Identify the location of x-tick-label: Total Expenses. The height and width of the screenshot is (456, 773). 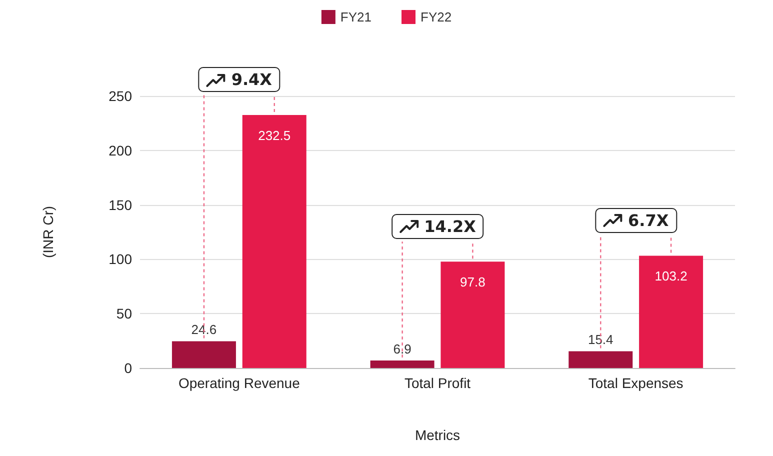
(636, 383).